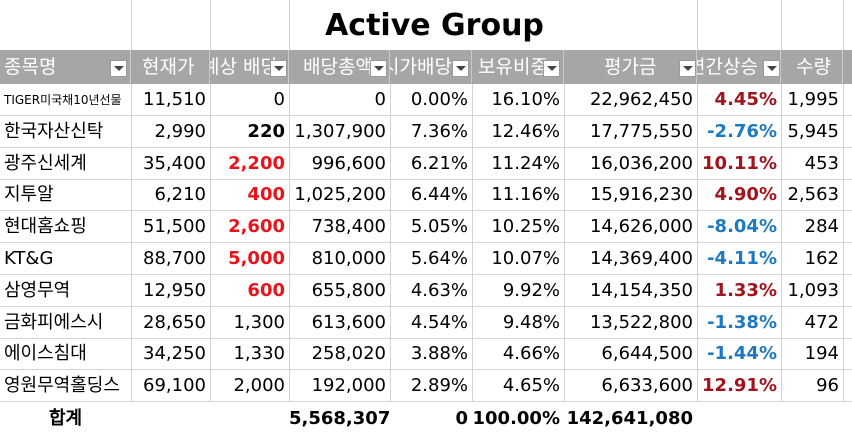  I want to click on column-header-price: 현재가, so click(170, 67).